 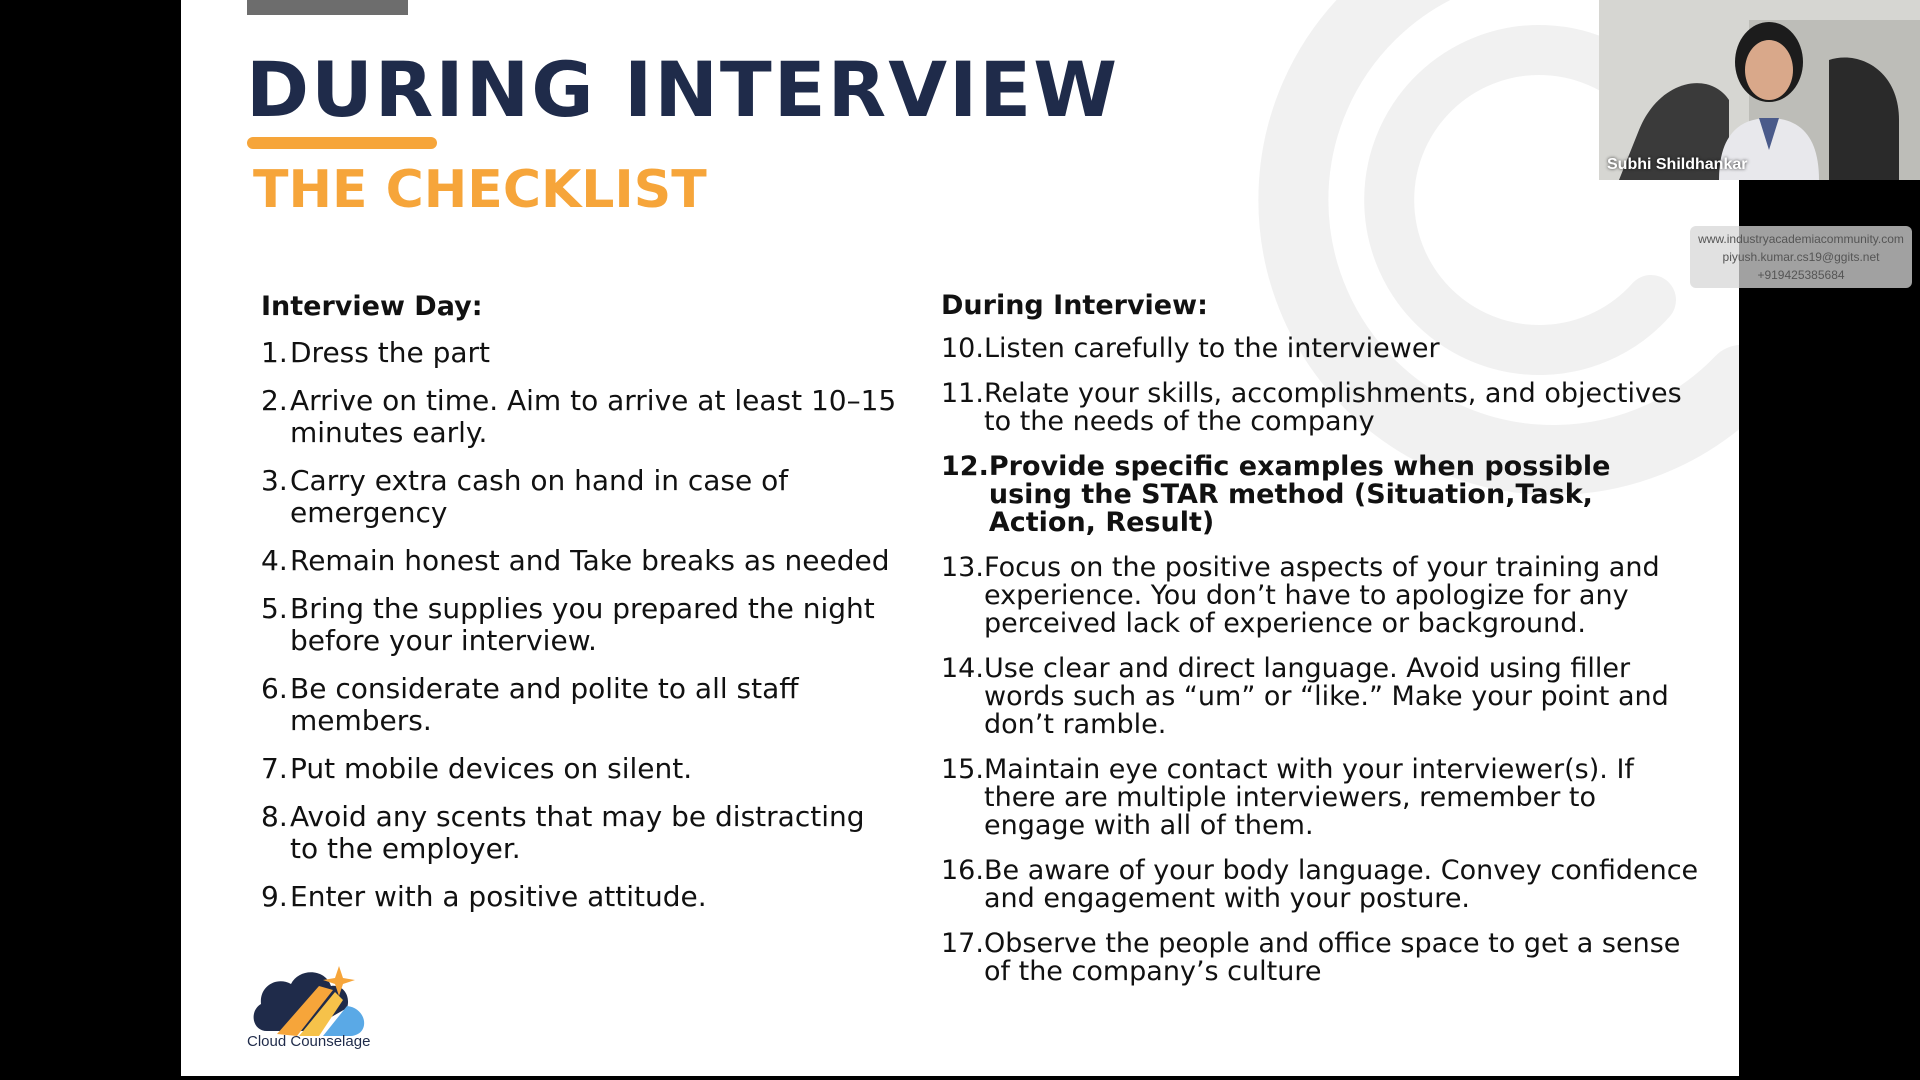 I want to click on item-number: 3., so click(x=274, y=480).